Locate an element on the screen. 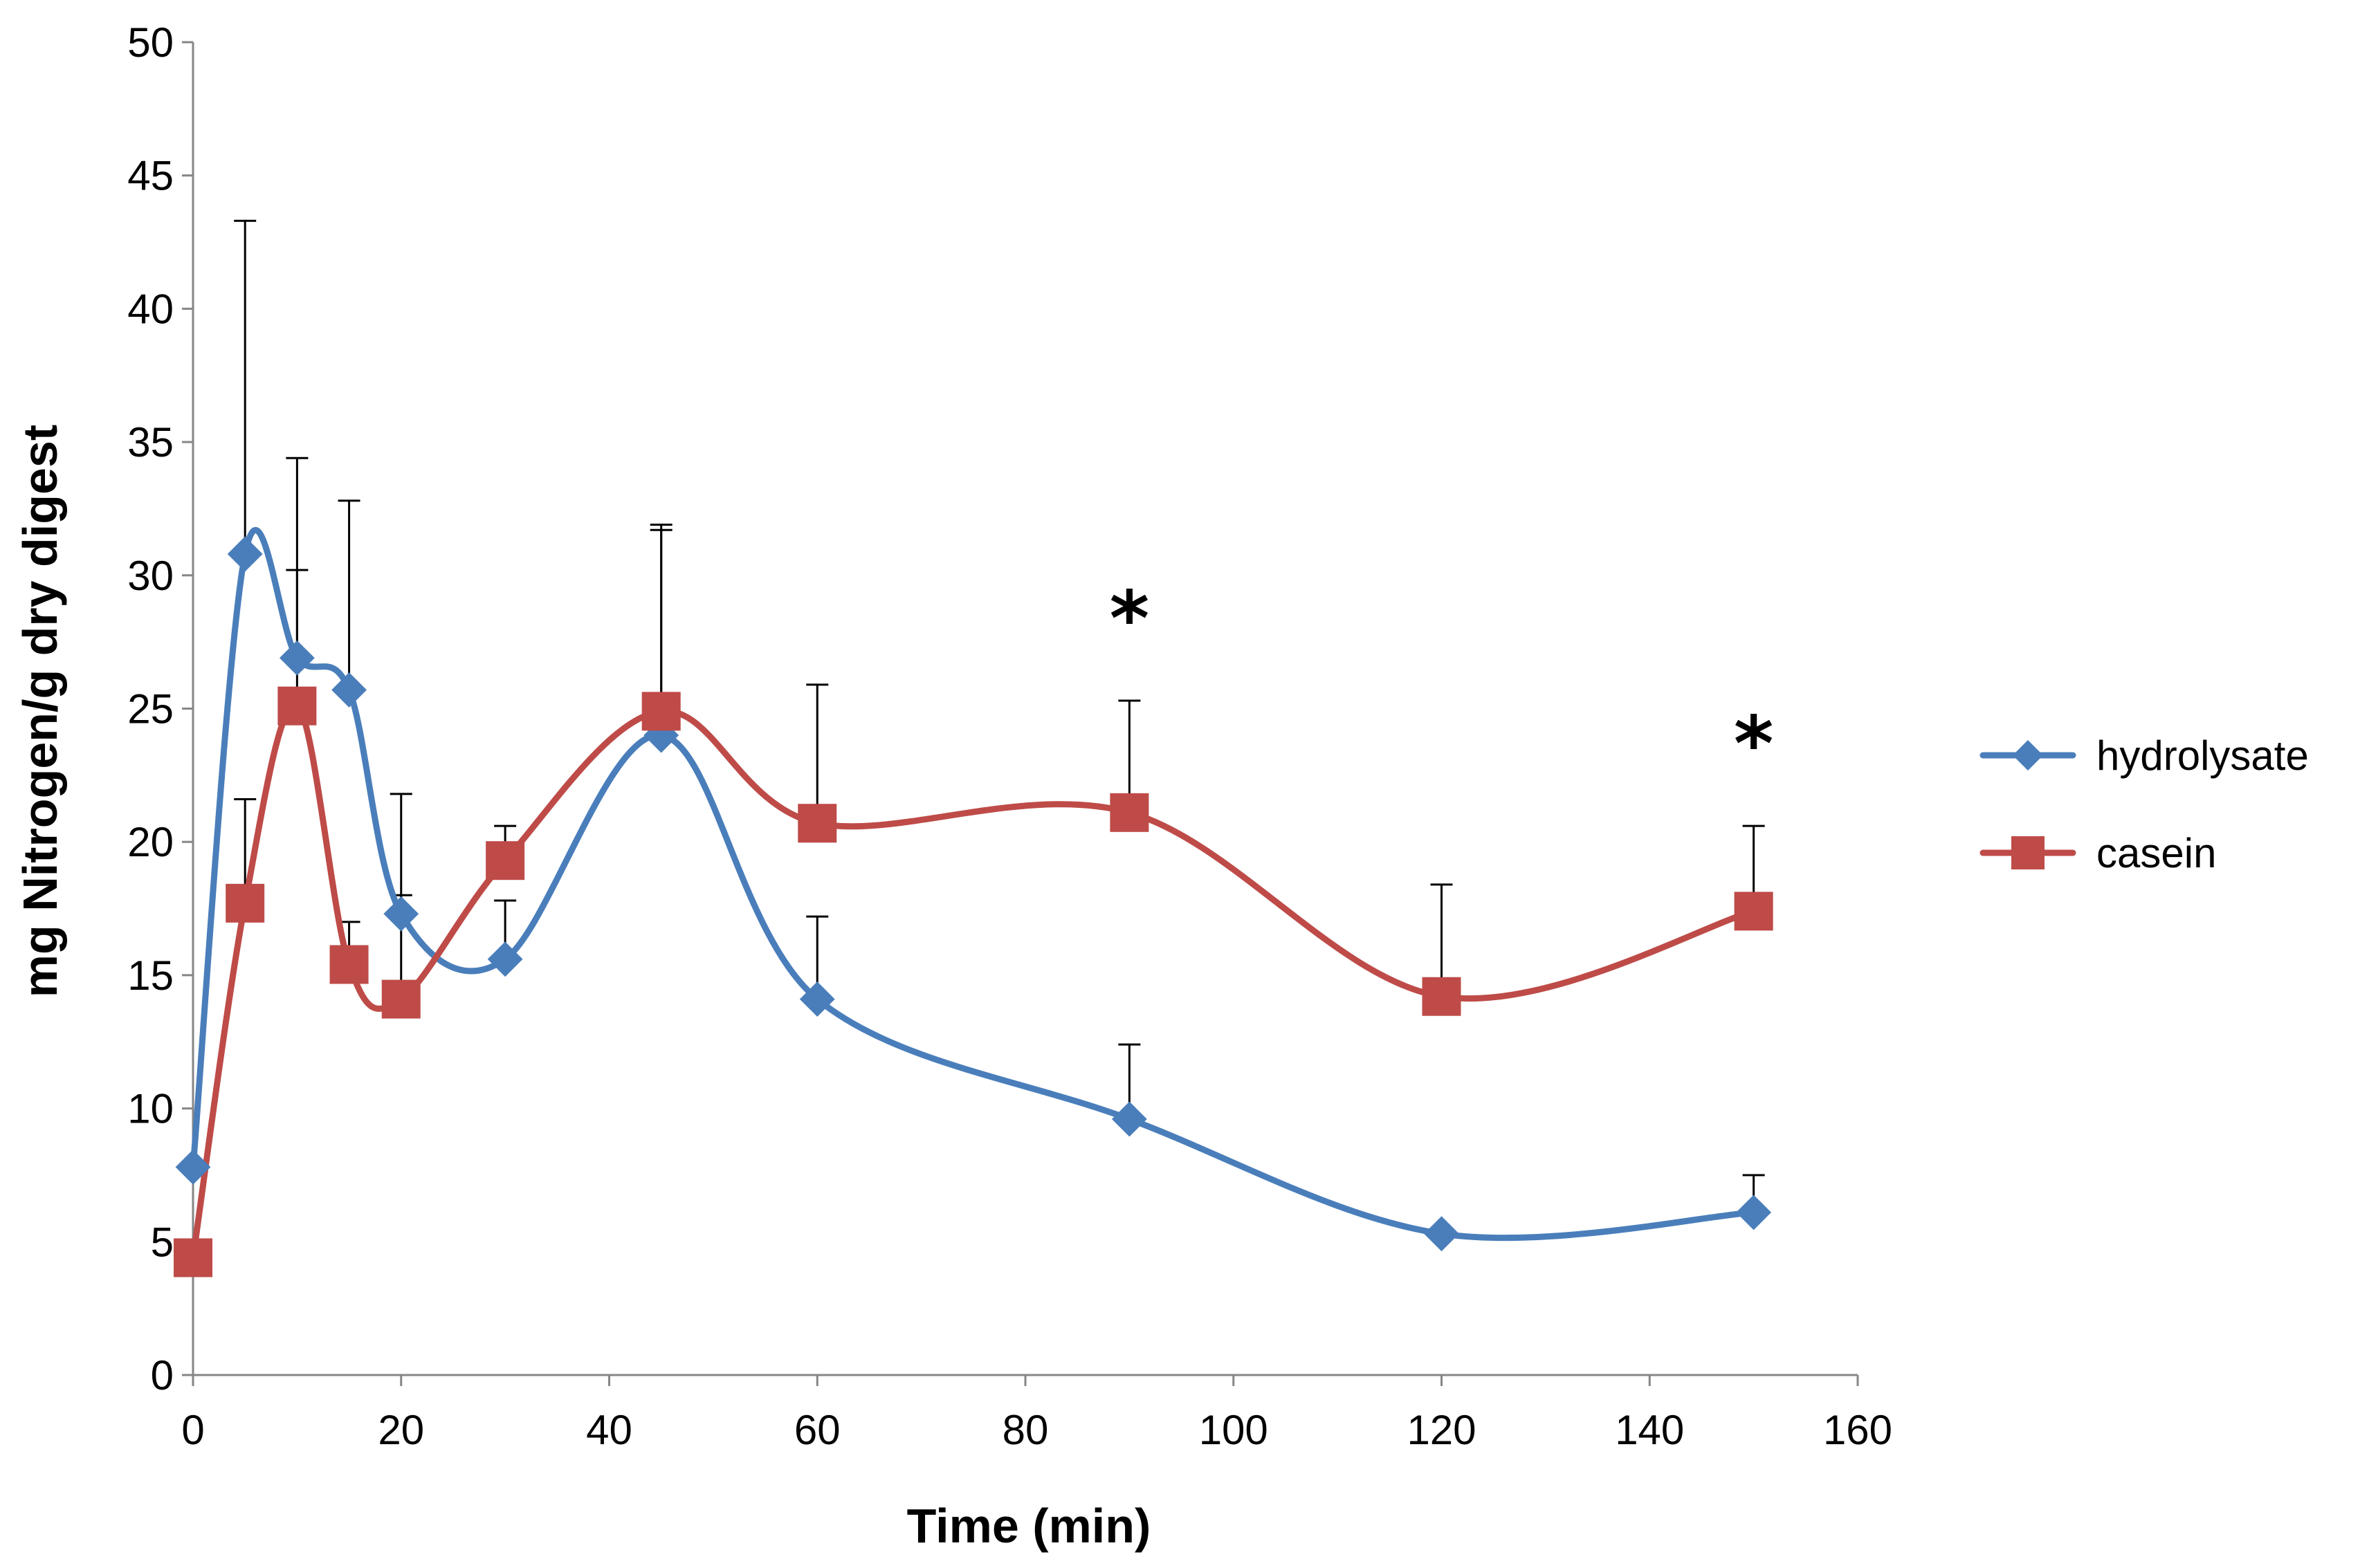 Image resolution: width=2369 pixels, height=1568 pixels. x-tick-label: 60 is located at coordinates (817, 1430).